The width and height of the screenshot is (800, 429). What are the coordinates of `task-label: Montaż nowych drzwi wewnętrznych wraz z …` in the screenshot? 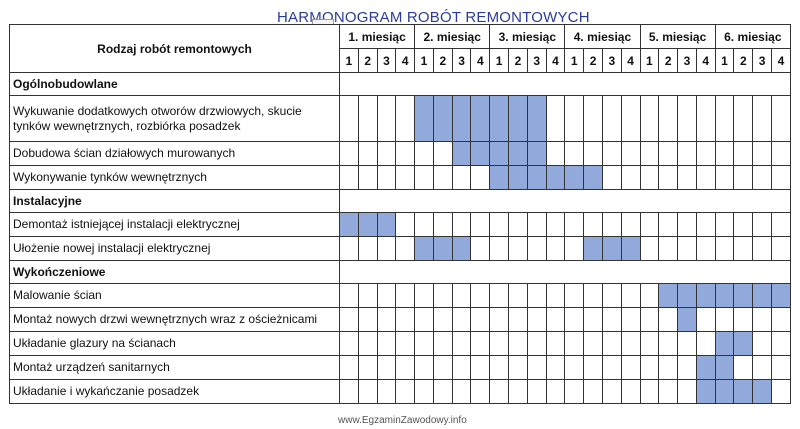 It's located at (174, 319).